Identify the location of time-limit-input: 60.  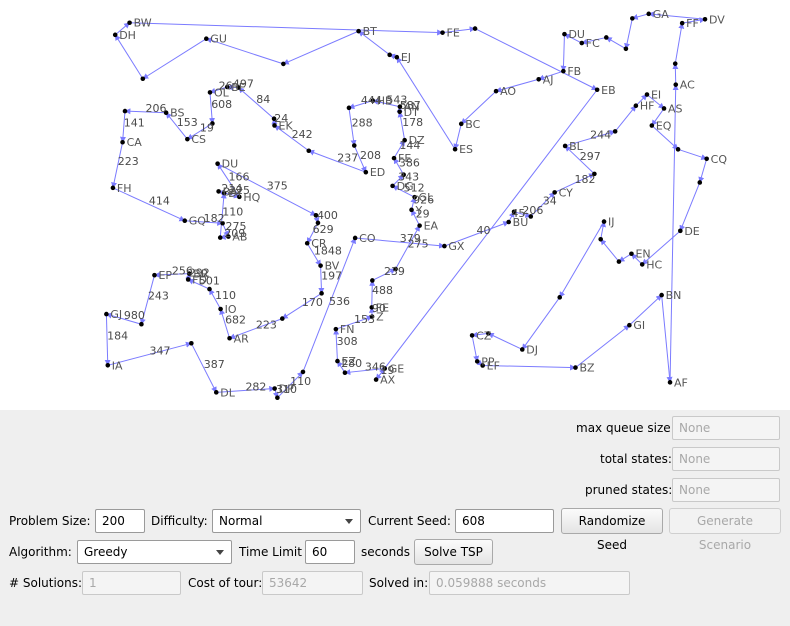
(330, 552).